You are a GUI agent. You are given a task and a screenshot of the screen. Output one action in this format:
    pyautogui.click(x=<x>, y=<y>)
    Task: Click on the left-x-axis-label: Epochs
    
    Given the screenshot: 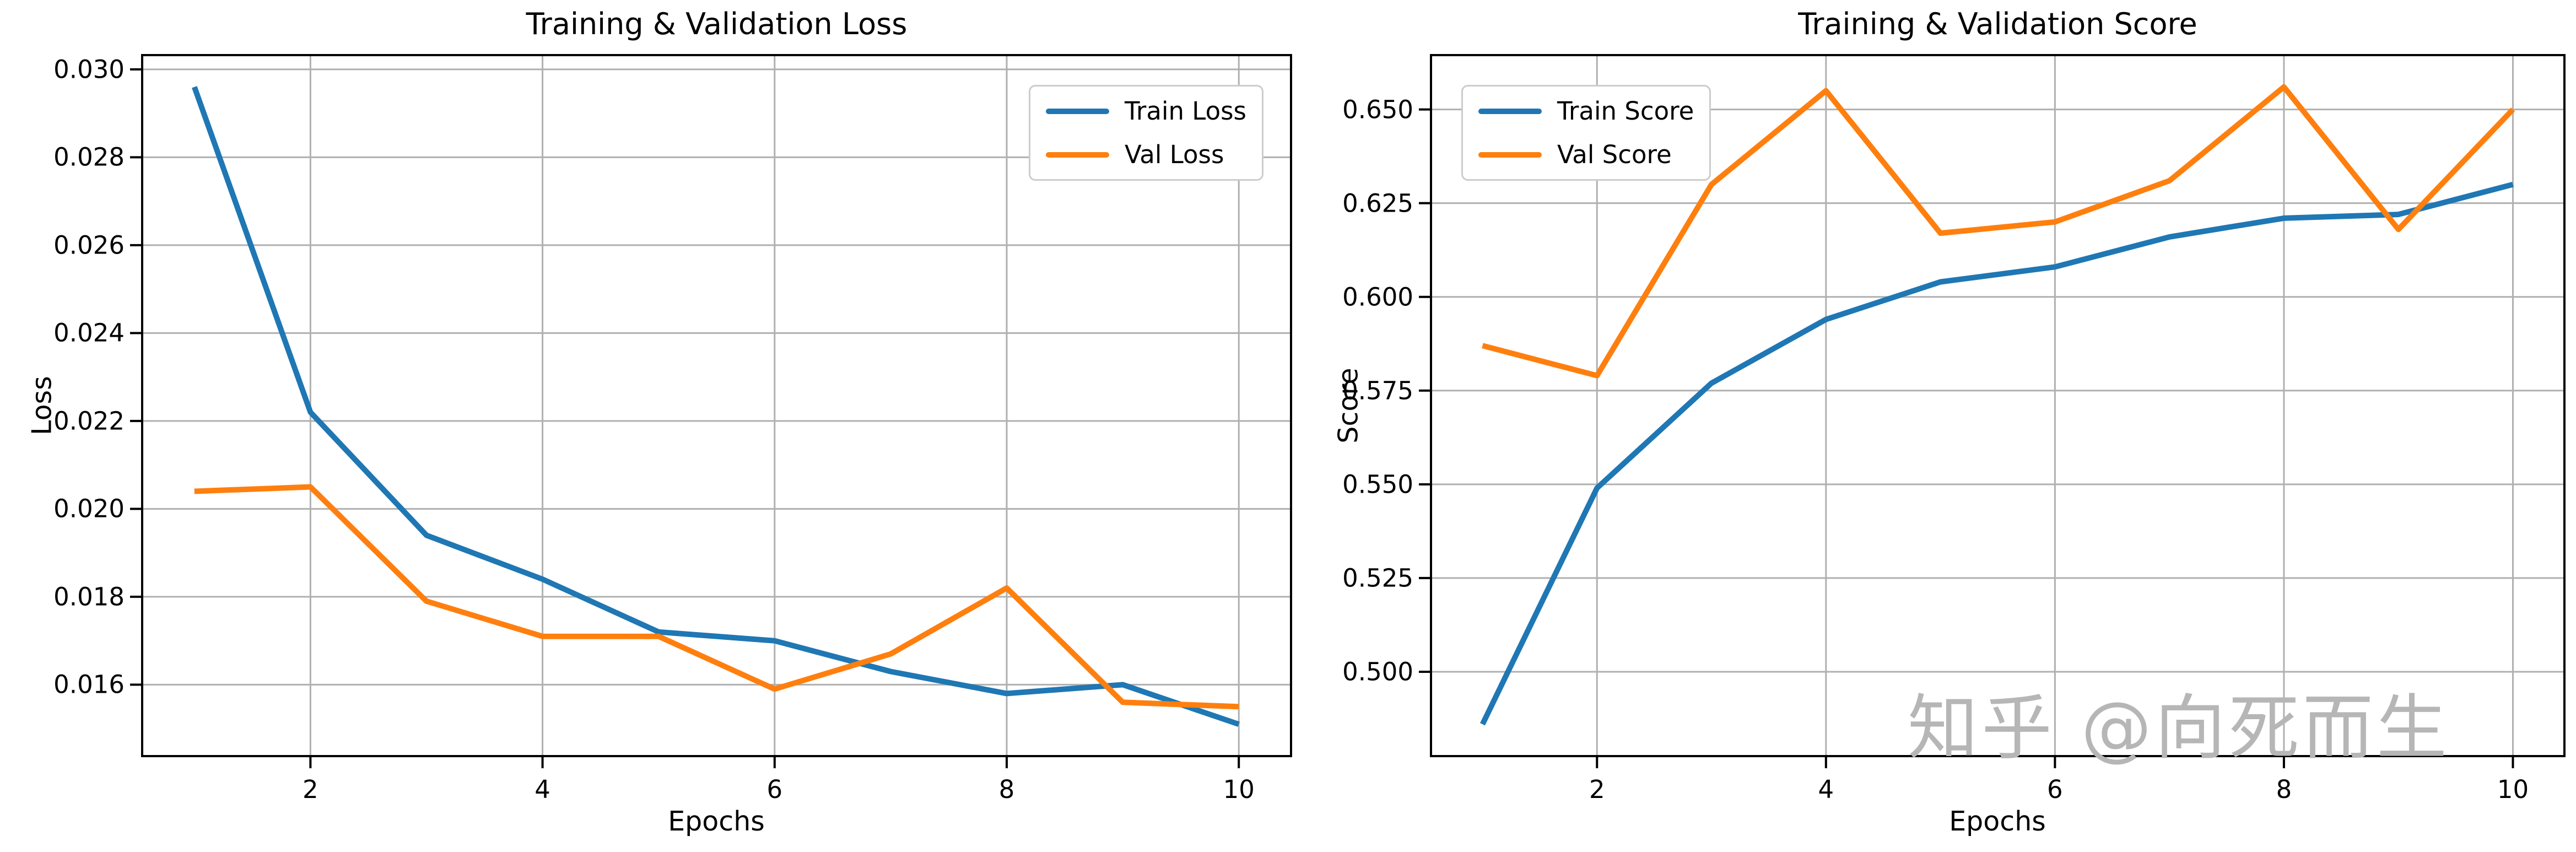 What is the action you would take?
    pyautogui.click(x=716, y=822)
    